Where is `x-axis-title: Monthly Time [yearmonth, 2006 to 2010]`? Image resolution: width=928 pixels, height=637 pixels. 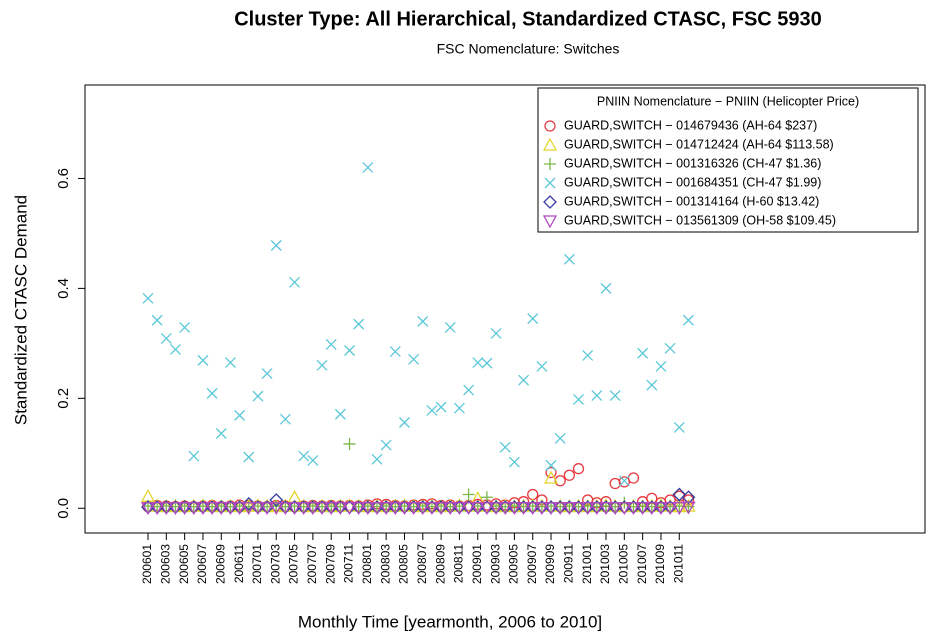
x-axis-title: Monthly Time [yearmonth, 2006 to 2010] is located at coordinates (450, 621).